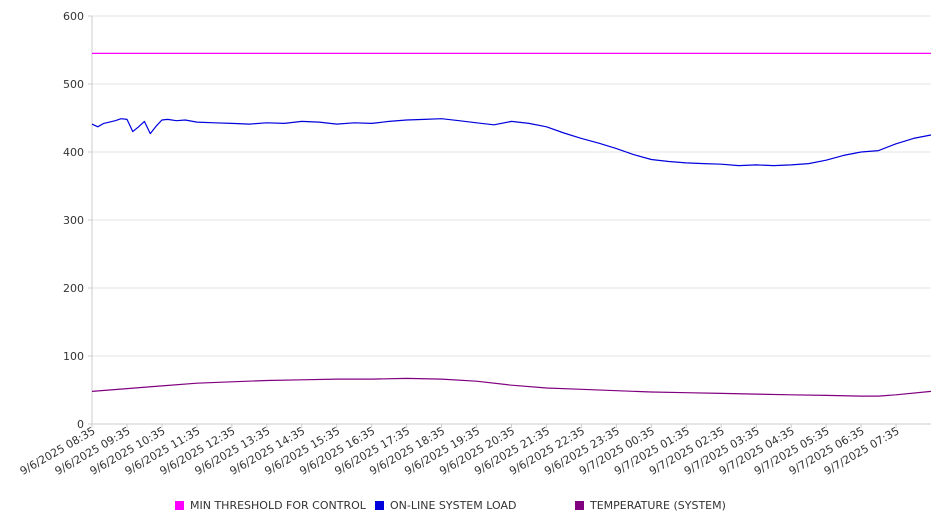 The width and height of the screenshot is (946, 526). I want to click on y-tick-label: 600, so click(73, 16).